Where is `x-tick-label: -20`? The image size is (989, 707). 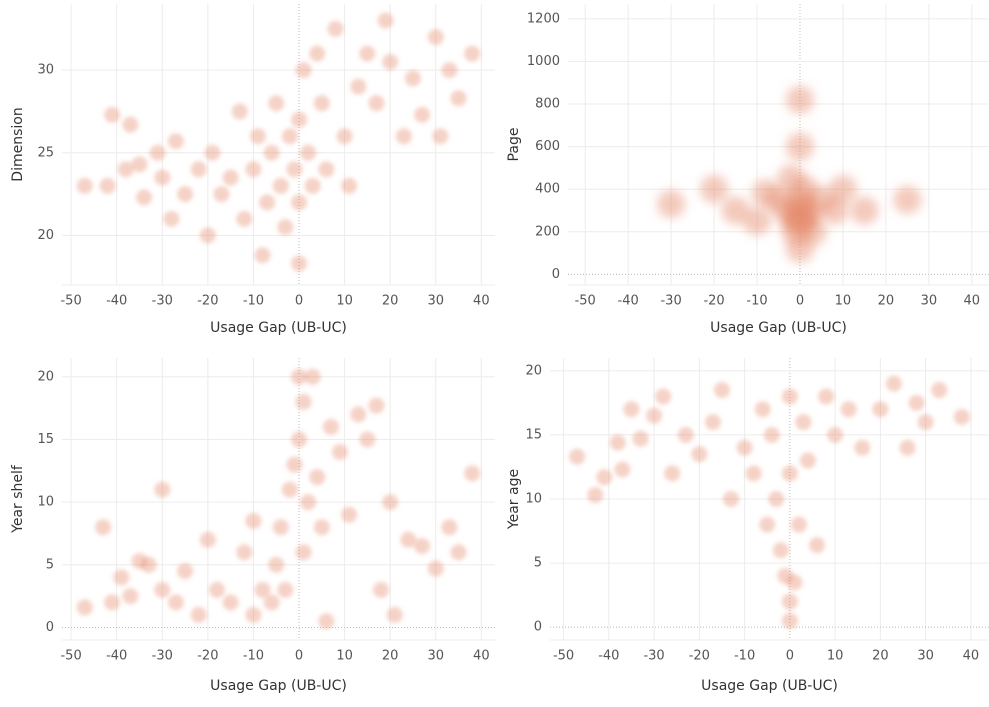 x-tick-label: -20 is located at coordinates (699, 656).